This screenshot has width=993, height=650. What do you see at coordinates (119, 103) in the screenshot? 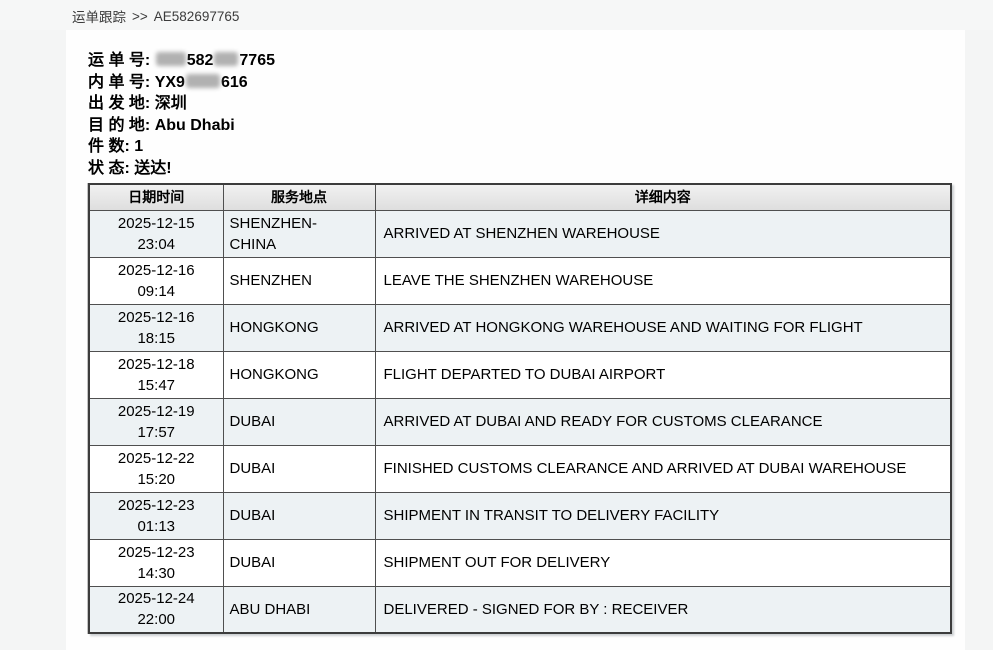
I see `origin-label: 出 发 地:` at bounding box center [119, 103].